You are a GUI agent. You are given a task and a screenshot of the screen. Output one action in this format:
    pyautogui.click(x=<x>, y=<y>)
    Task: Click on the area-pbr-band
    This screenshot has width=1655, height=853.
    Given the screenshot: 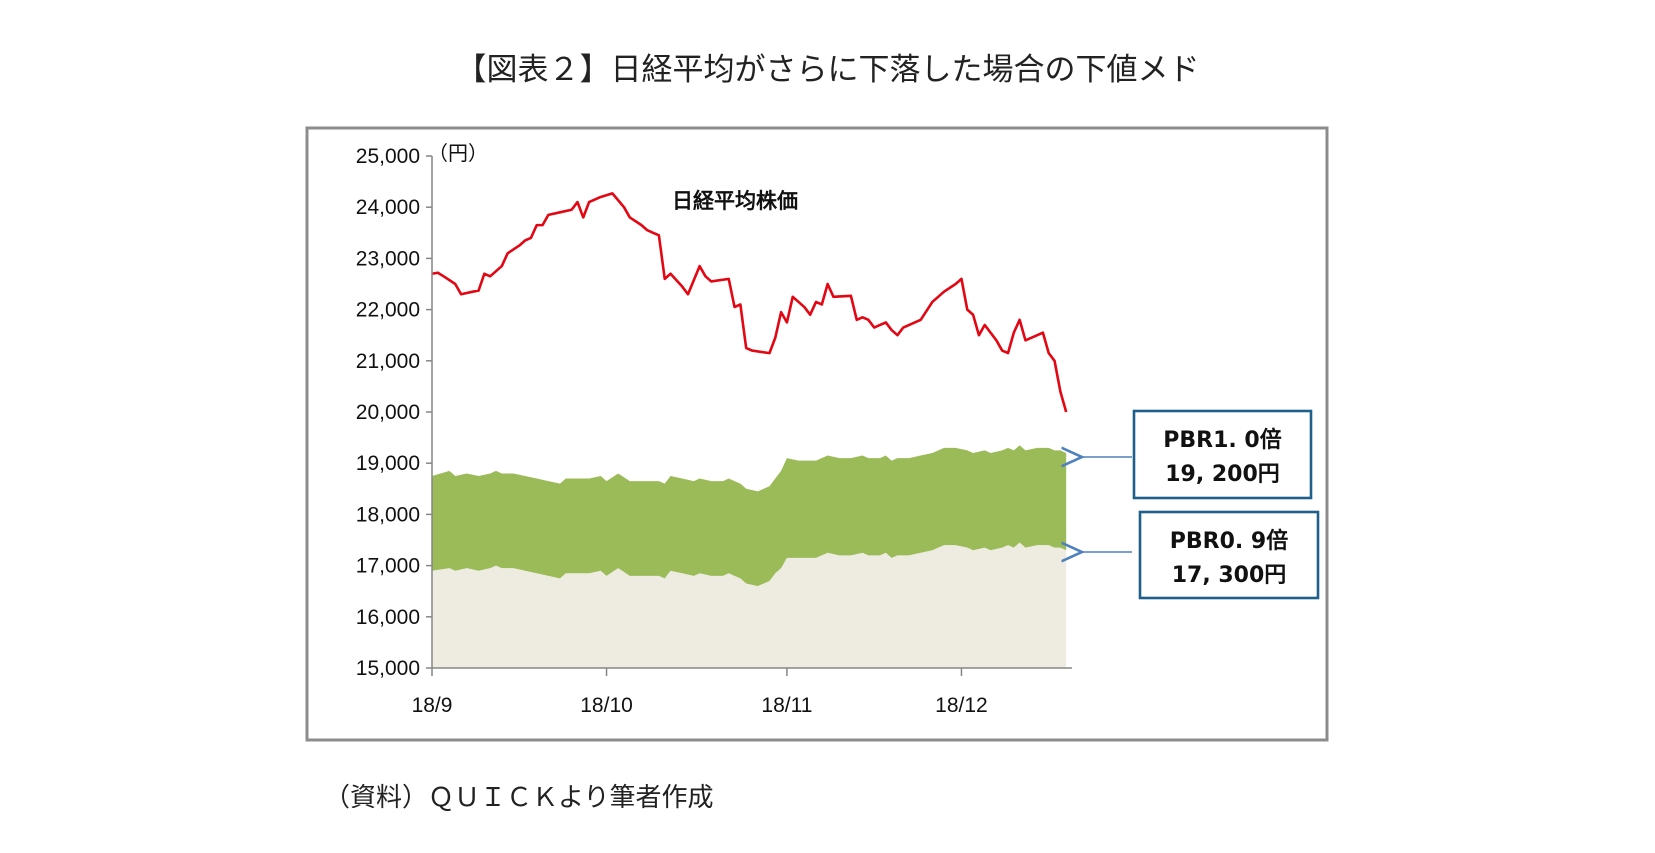 What is the action you would take?
    pyautogui.click(x=749, y=516)
    